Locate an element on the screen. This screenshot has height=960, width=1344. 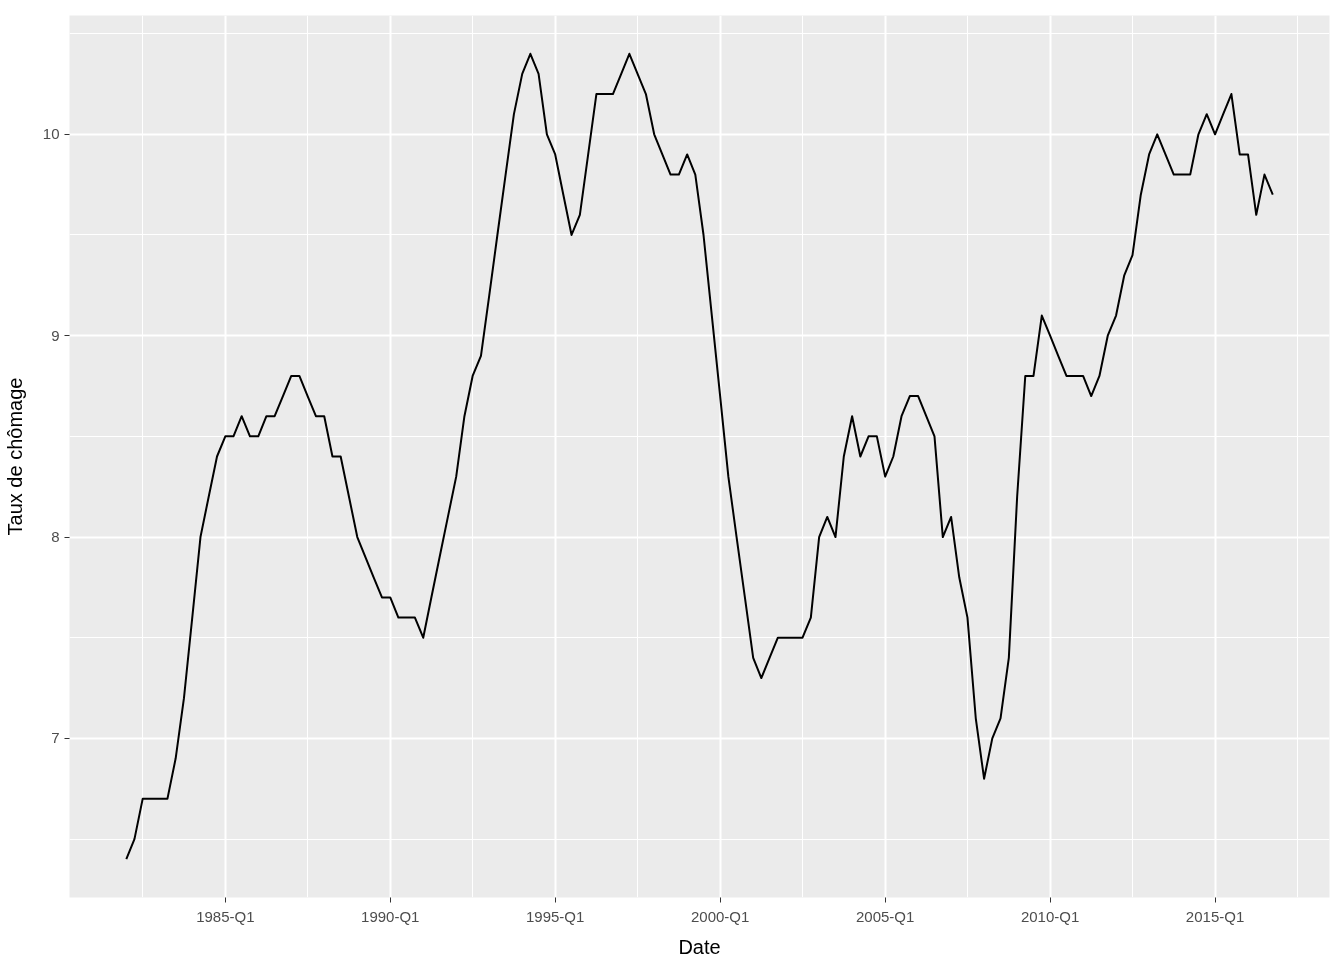
y-tick-label: 7 is located at coordinates (55, 738).